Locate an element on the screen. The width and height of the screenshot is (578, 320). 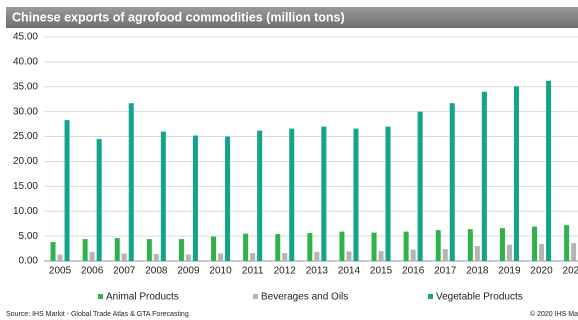
x-tick-label: 2012 is located at coordinates (285, 271).